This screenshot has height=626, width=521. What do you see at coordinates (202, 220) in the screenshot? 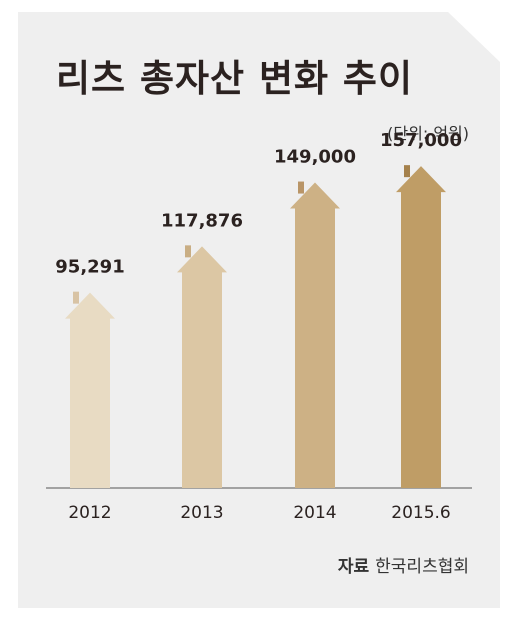
I see `value-label: 117,876` at bounding box center [202, 220].